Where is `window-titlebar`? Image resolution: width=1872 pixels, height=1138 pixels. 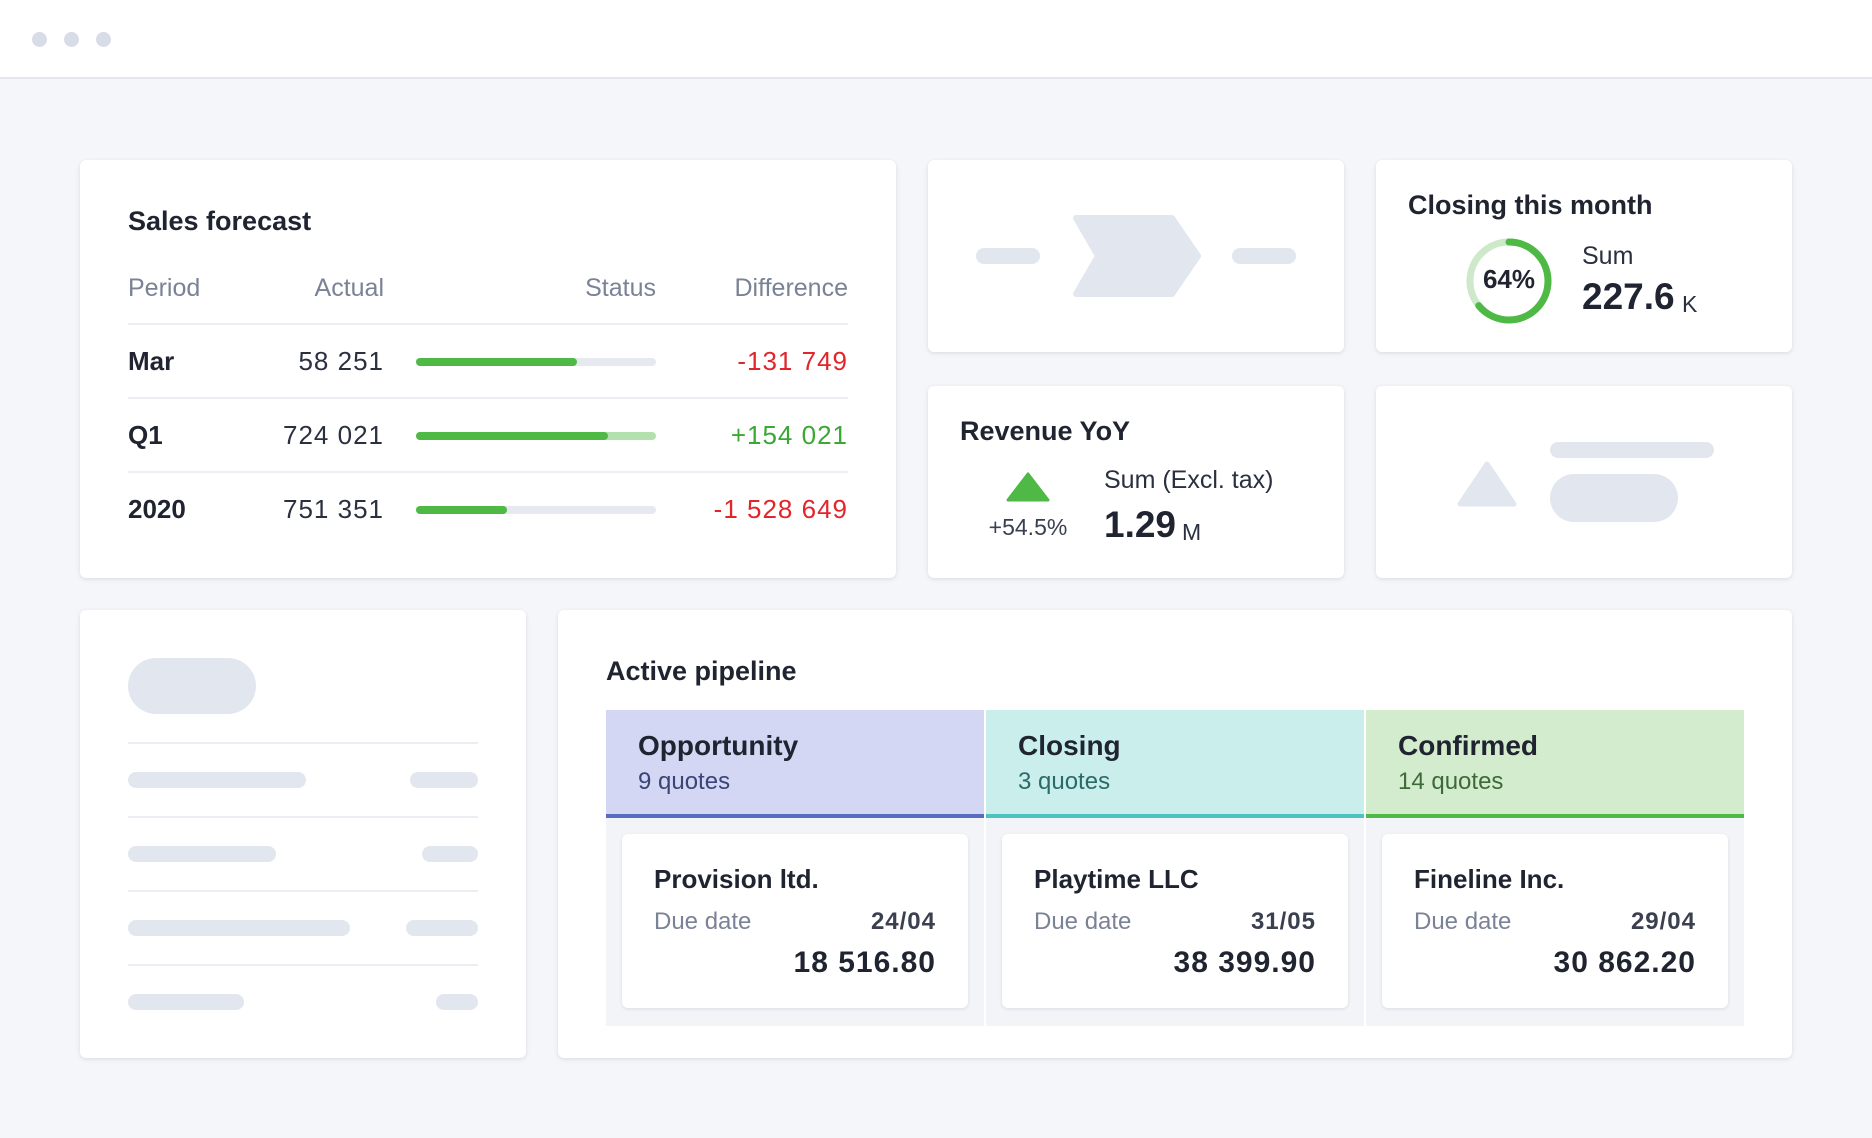
window-titlebar is located at coordinates (936, 39).